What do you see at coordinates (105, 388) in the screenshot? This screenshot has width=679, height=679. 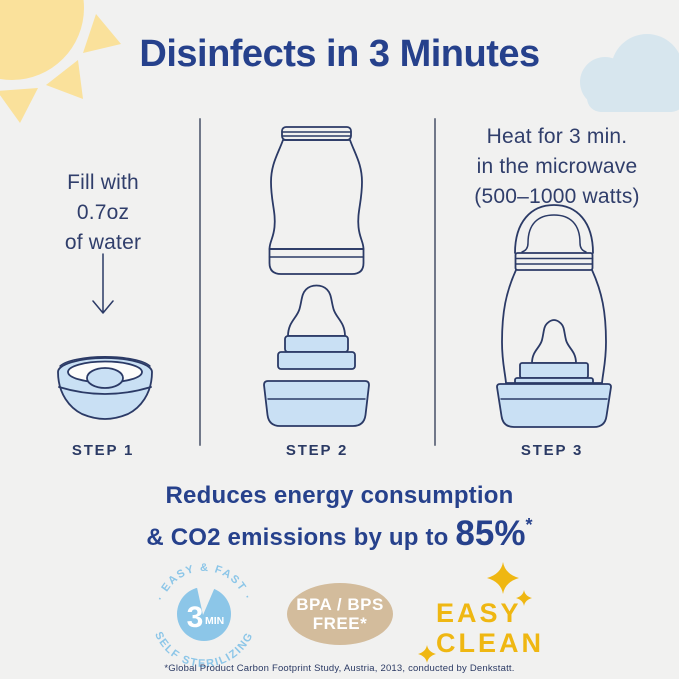 I see `water-bowl-icon` at bounding box center [105, 388].